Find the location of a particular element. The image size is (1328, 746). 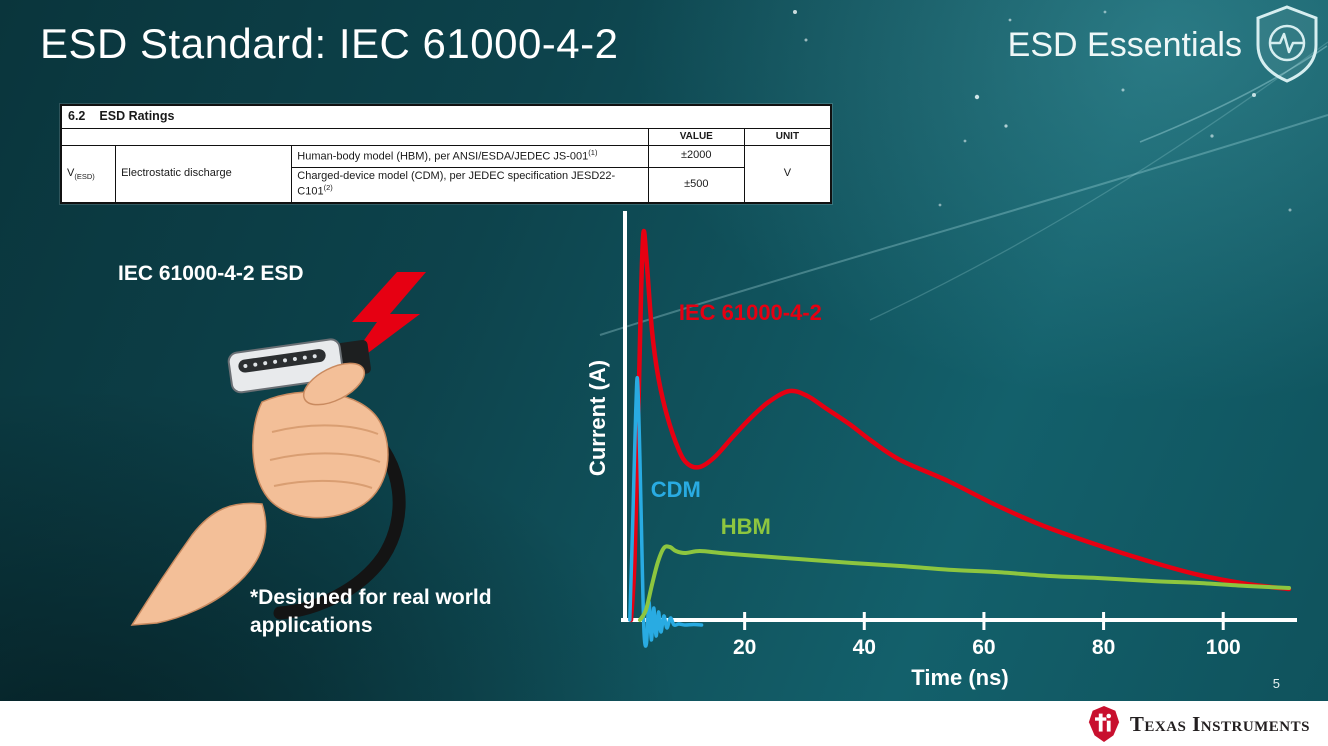

footer-bar: Texas Instruments is located at coordinates (664, 723).